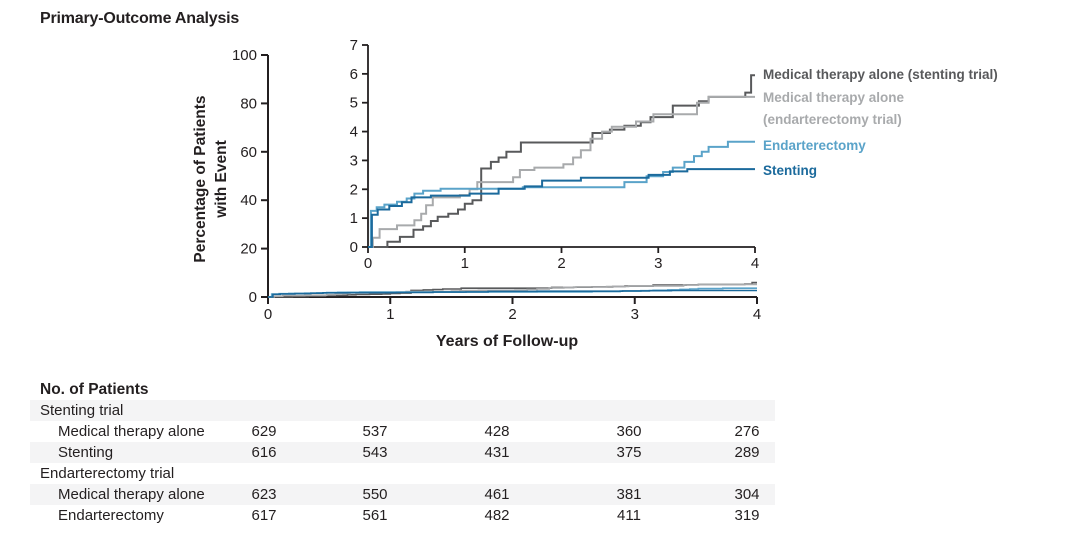  I want to click on table-cell: 461, so click(497, 494).